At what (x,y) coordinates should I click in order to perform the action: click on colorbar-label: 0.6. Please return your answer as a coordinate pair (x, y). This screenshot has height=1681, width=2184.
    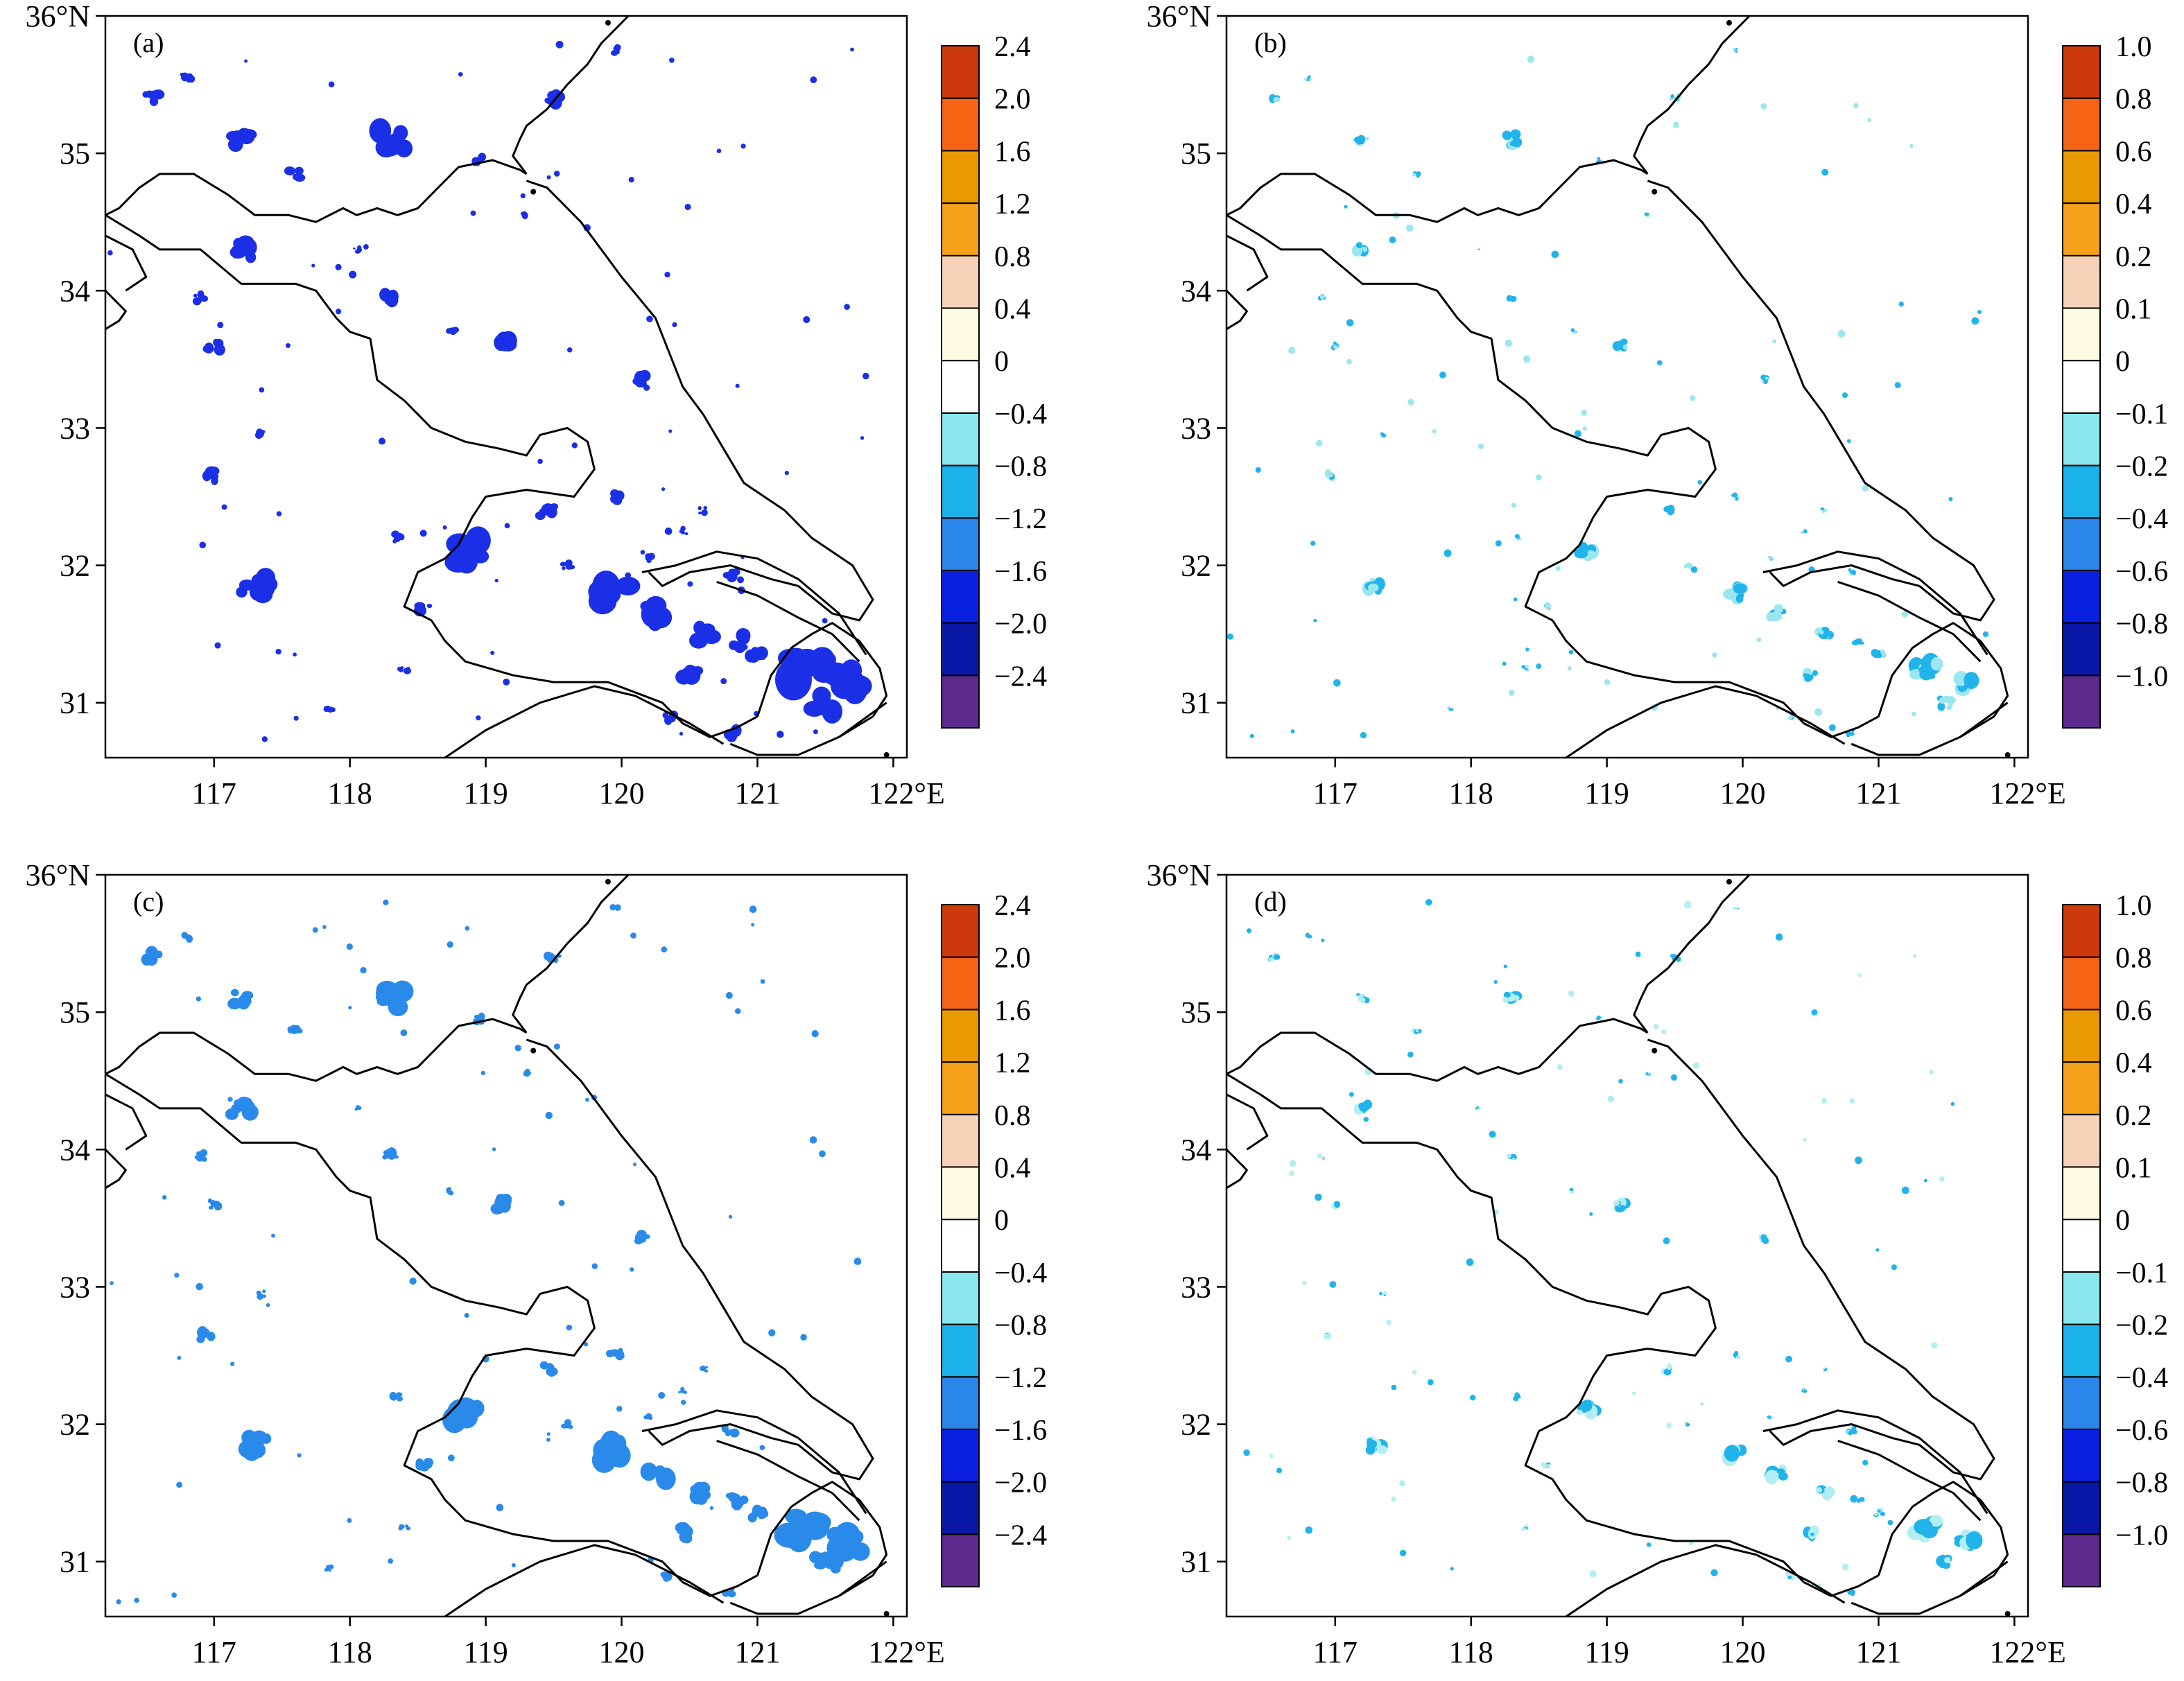
    Looking at the image, I should click on (2133, 152).